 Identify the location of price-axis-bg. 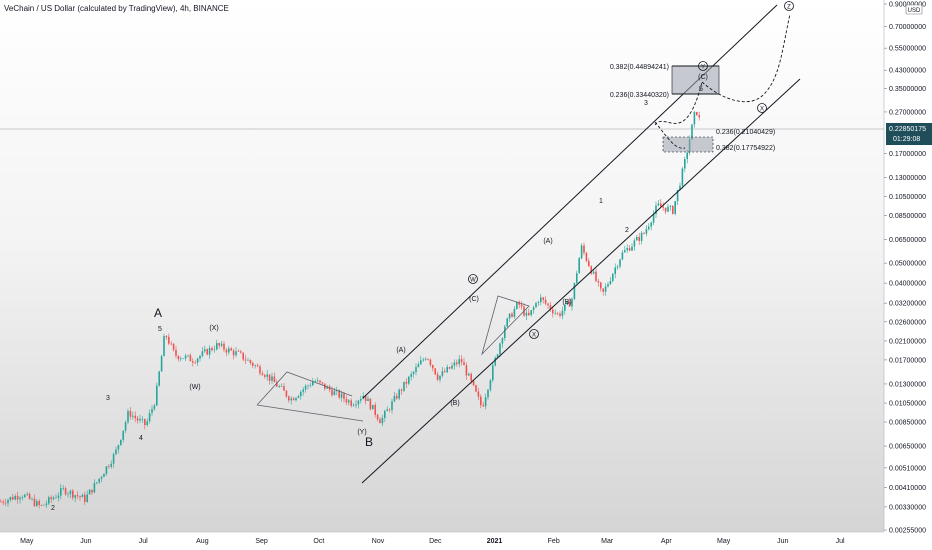
(908, 275).